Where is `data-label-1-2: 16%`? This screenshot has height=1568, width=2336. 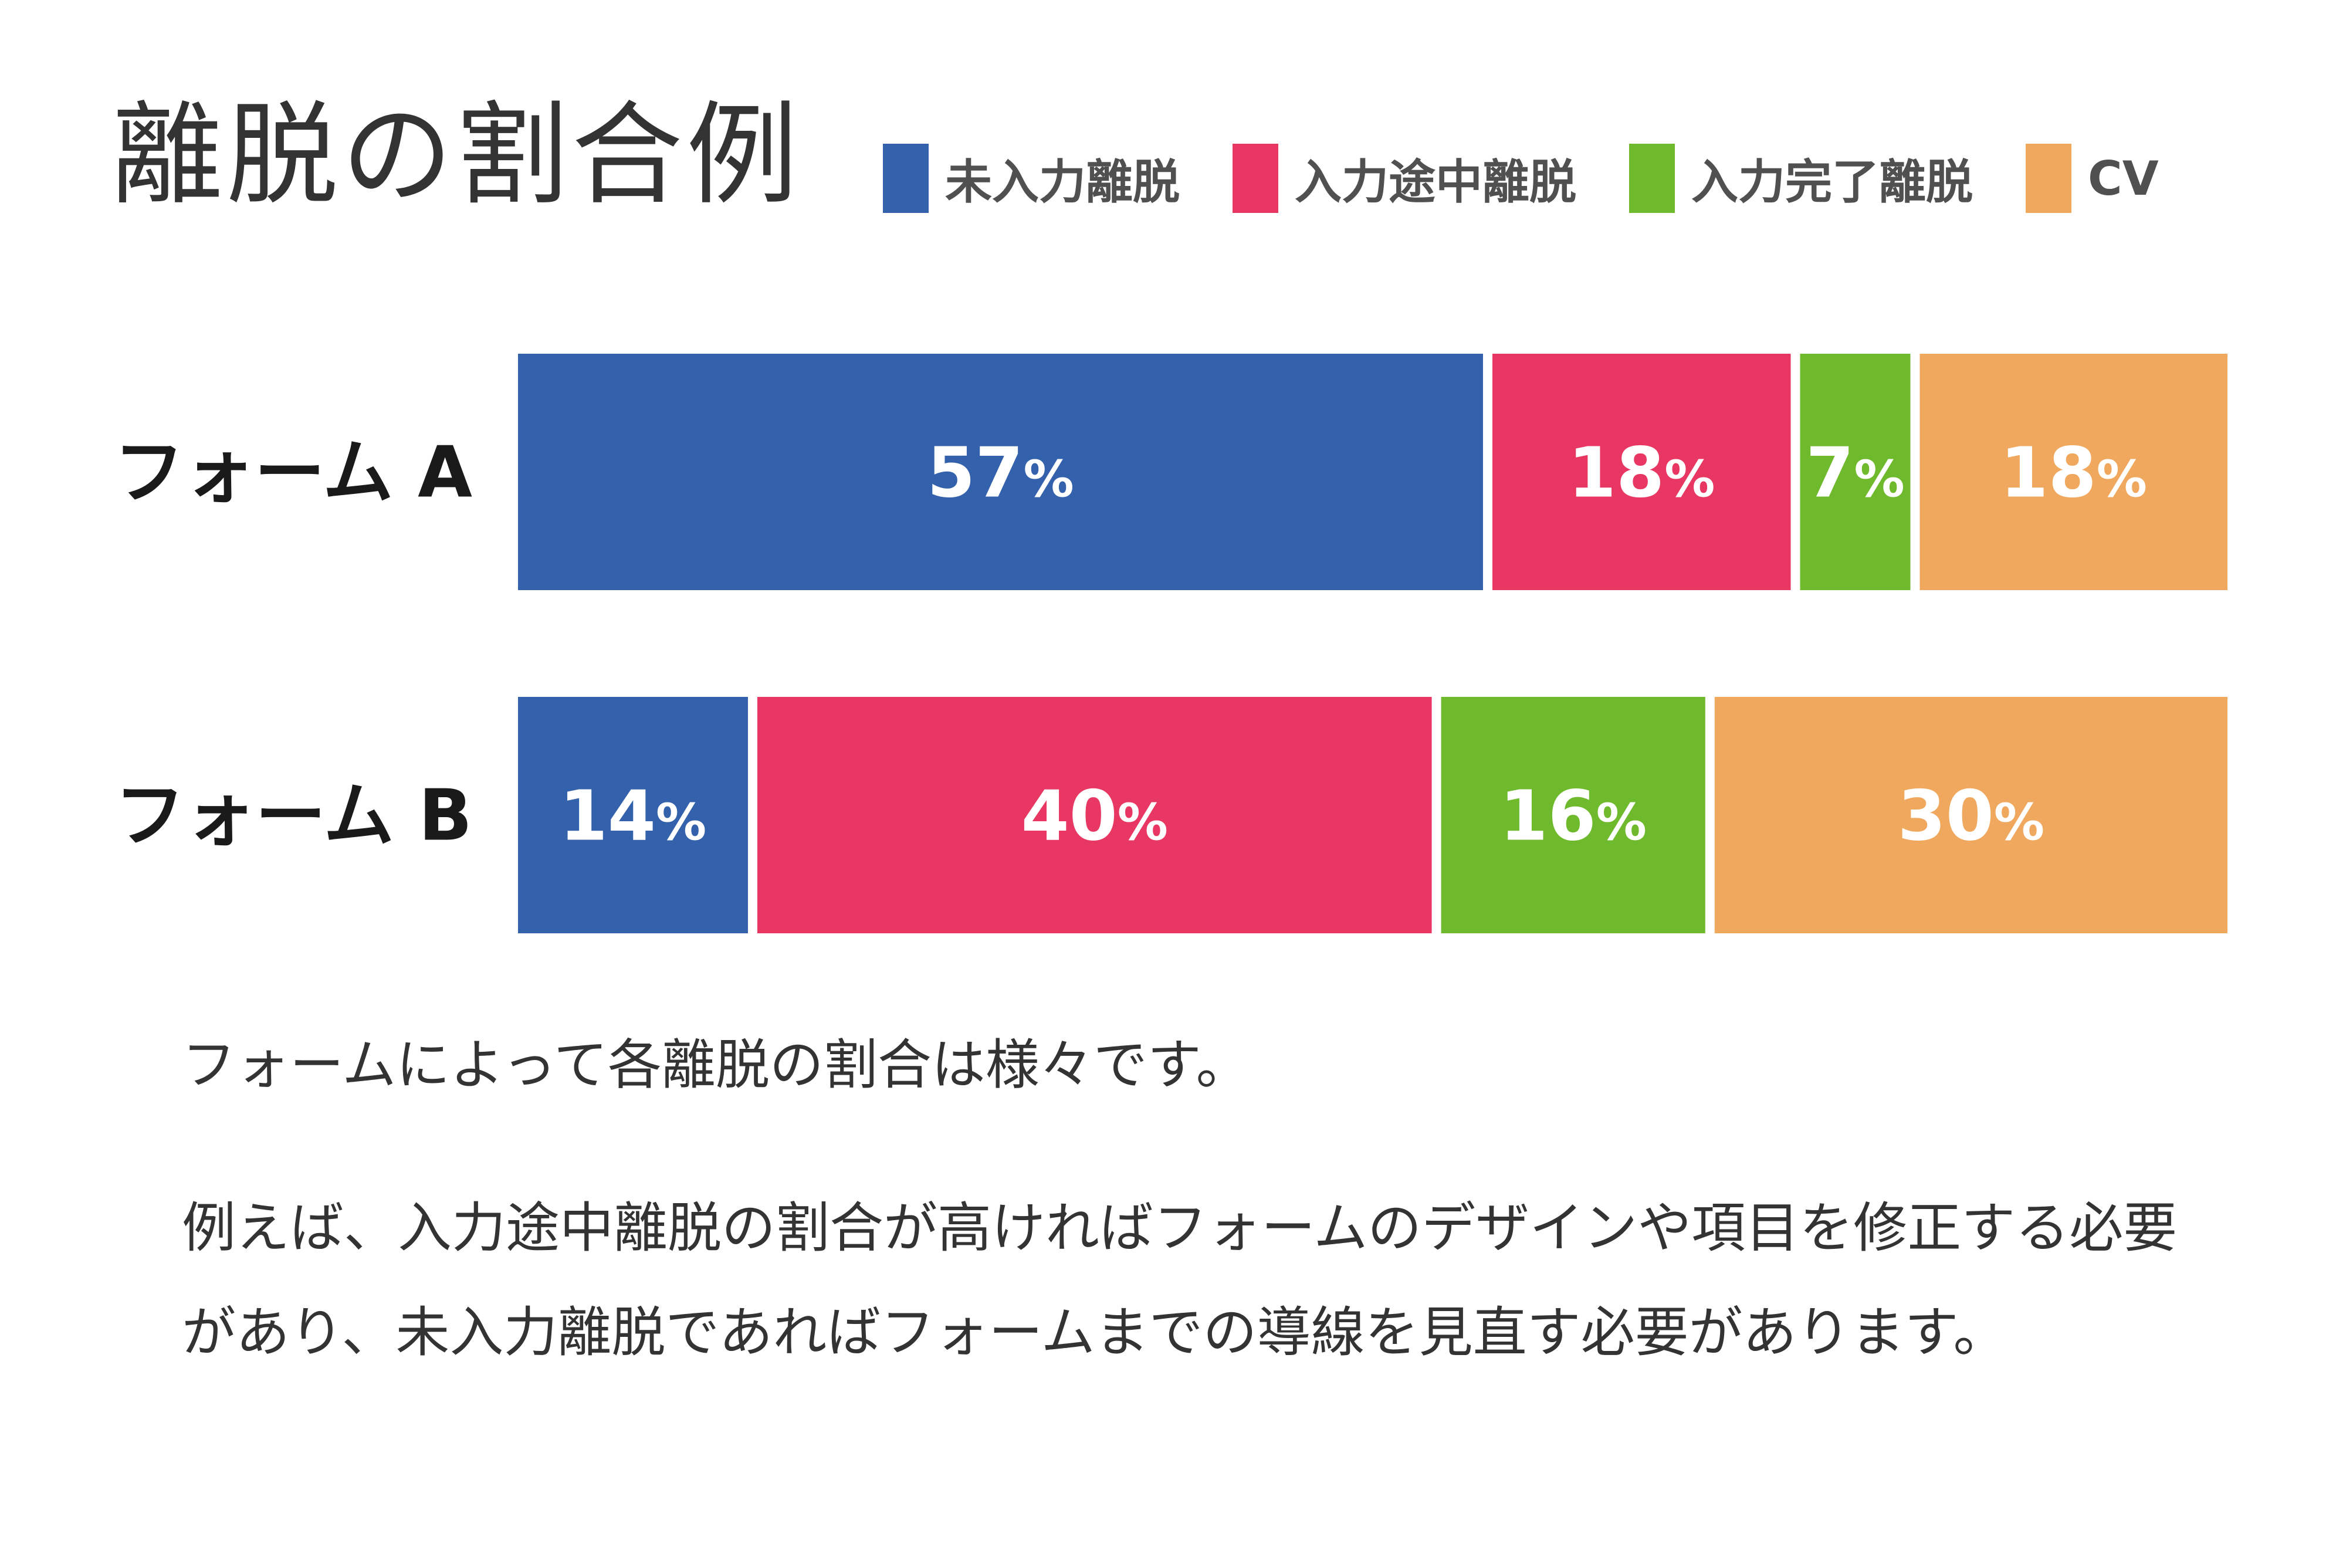
data-label-1-2: 16% is located at coordinates (1572, 815).